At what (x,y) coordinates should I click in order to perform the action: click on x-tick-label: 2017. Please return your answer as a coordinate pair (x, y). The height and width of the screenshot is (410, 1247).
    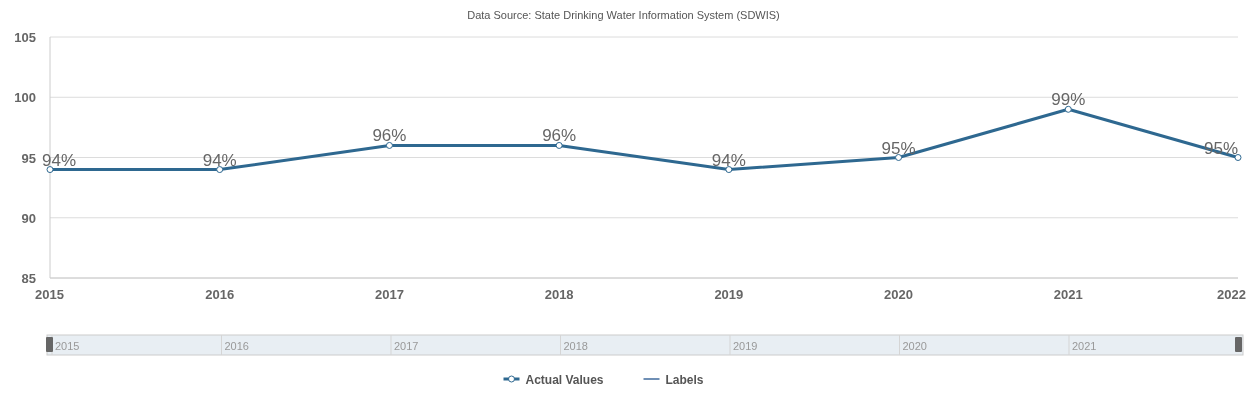
    Looking at the image, I should click on (389, 294).